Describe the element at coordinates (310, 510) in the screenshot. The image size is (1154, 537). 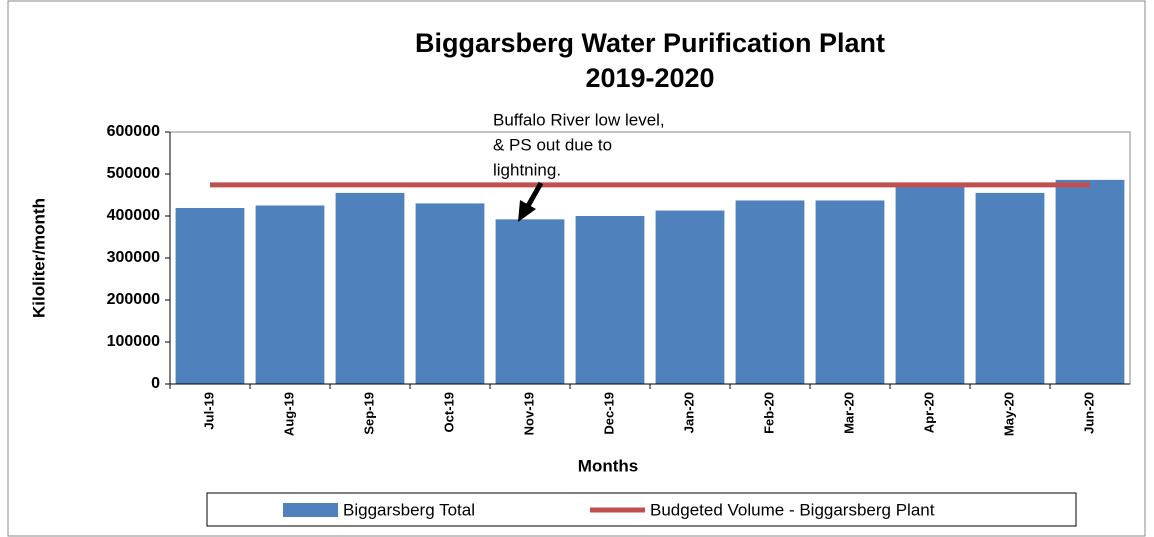
I see `legend-swatch` at that location.